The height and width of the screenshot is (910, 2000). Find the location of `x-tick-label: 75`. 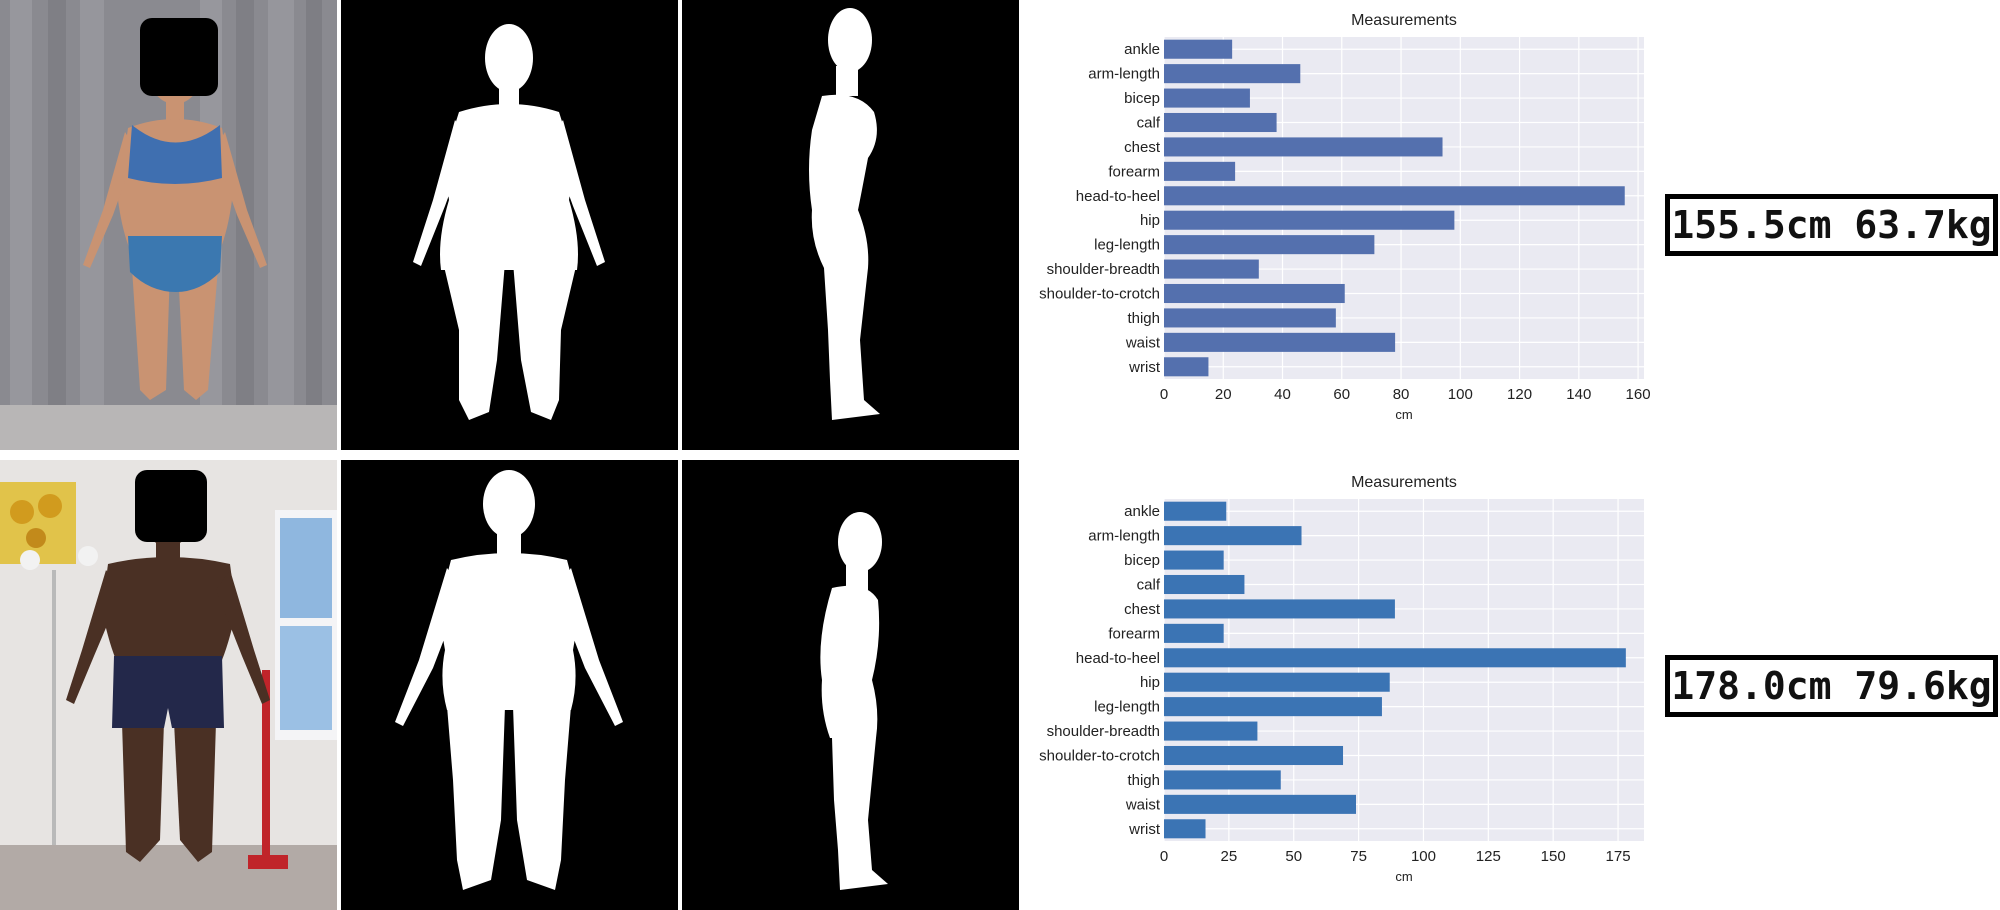

x-tick-label: 75 is located at coordinates (1358, 856).